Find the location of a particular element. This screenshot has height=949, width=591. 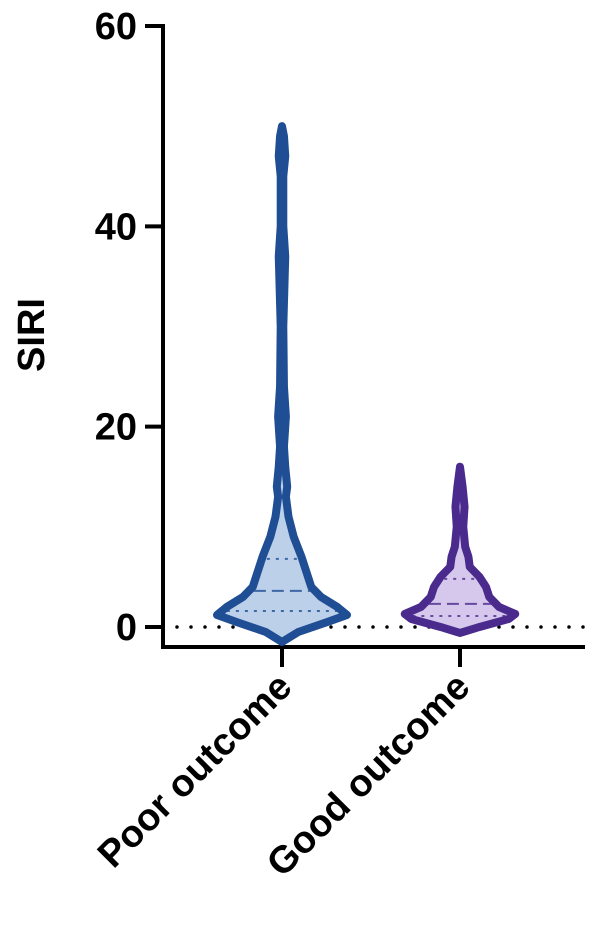

y-axis-label: SIRI is located at coordinates (32, 335).